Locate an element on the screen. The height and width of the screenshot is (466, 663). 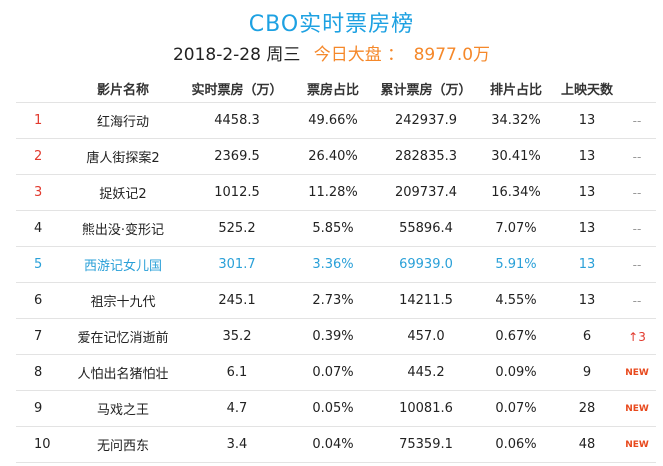
table-header-row: 影片名称 实时票房（万） 票房占比 累计票房（万） 排片占比 上映天数 is located at coordinates (336, 88).